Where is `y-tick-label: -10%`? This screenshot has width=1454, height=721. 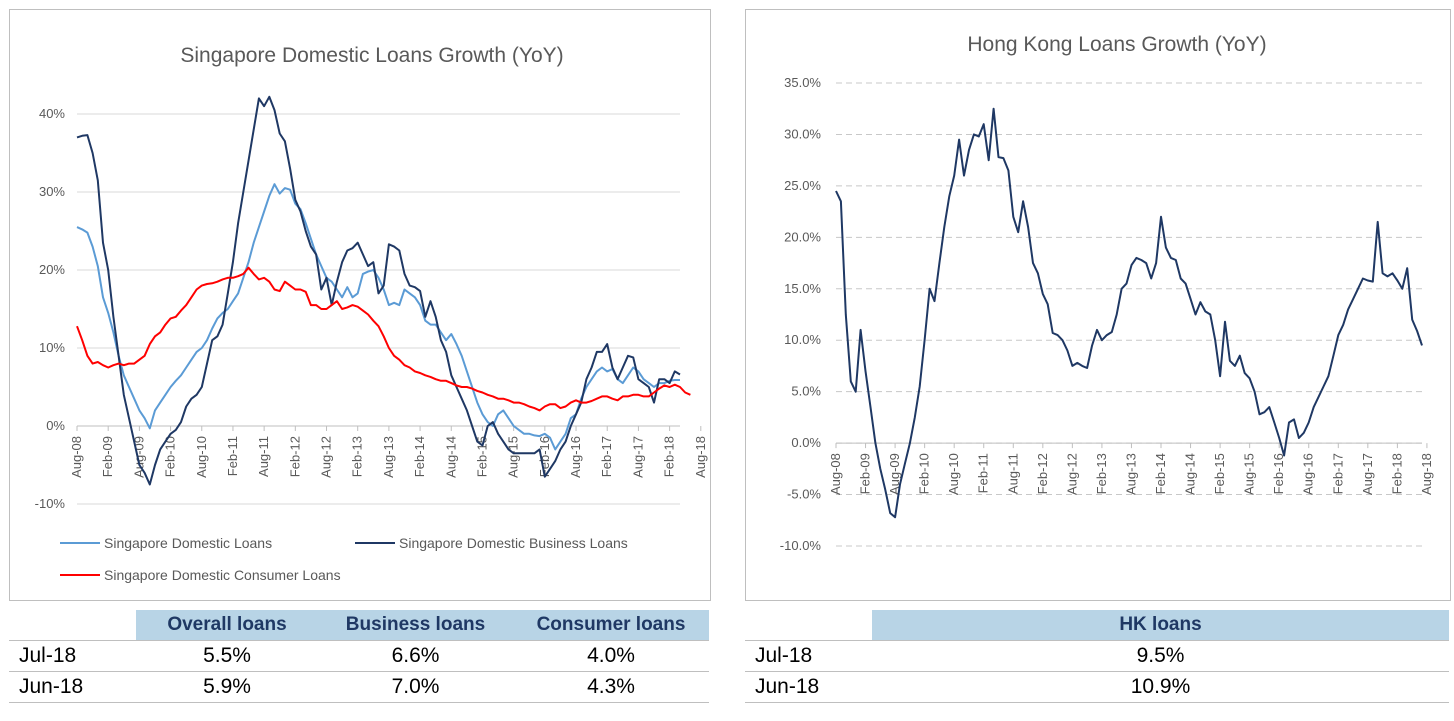
y-tick-label: -10% is located at coordinates (50, 503).